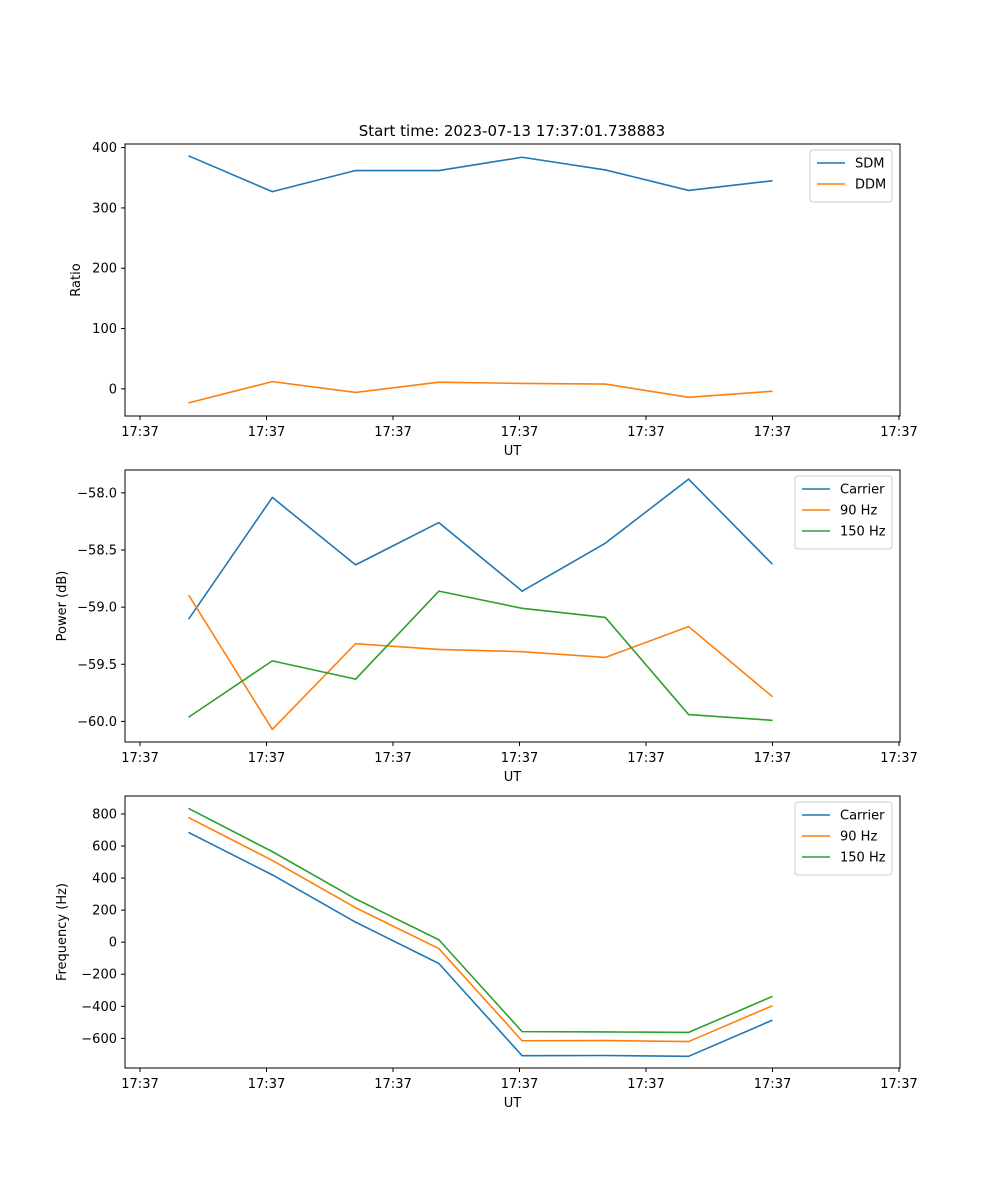  I want to click on series-line-ddm, so click(480, 392).